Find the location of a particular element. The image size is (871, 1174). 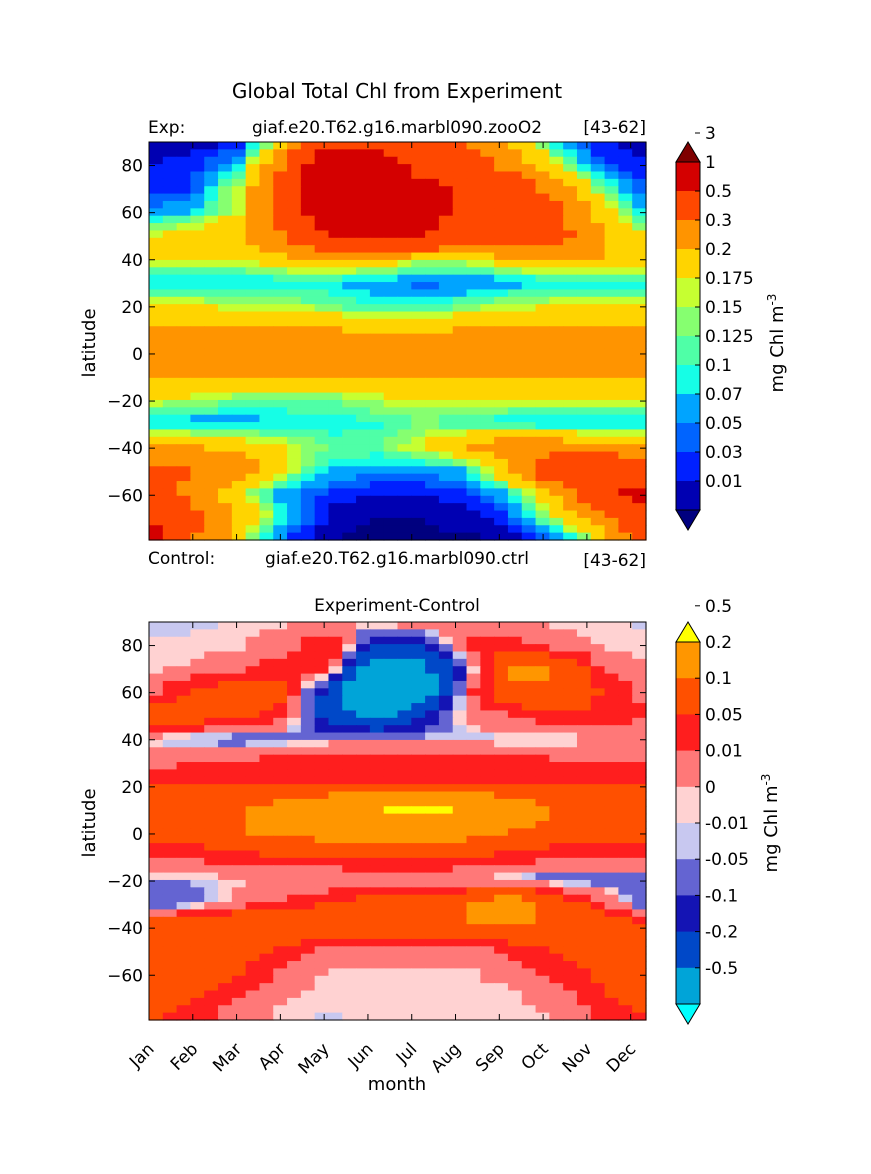

exp-case-name: giaf.e20.T62.g16.marbl090.zooO2 is located at coordinates (397, 128).